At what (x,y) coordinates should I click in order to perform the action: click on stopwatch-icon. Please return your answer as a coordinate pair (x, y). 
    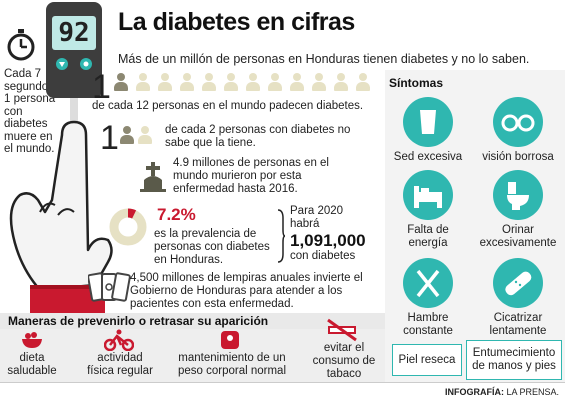
    Looking at the image, I should click on (21, 45).